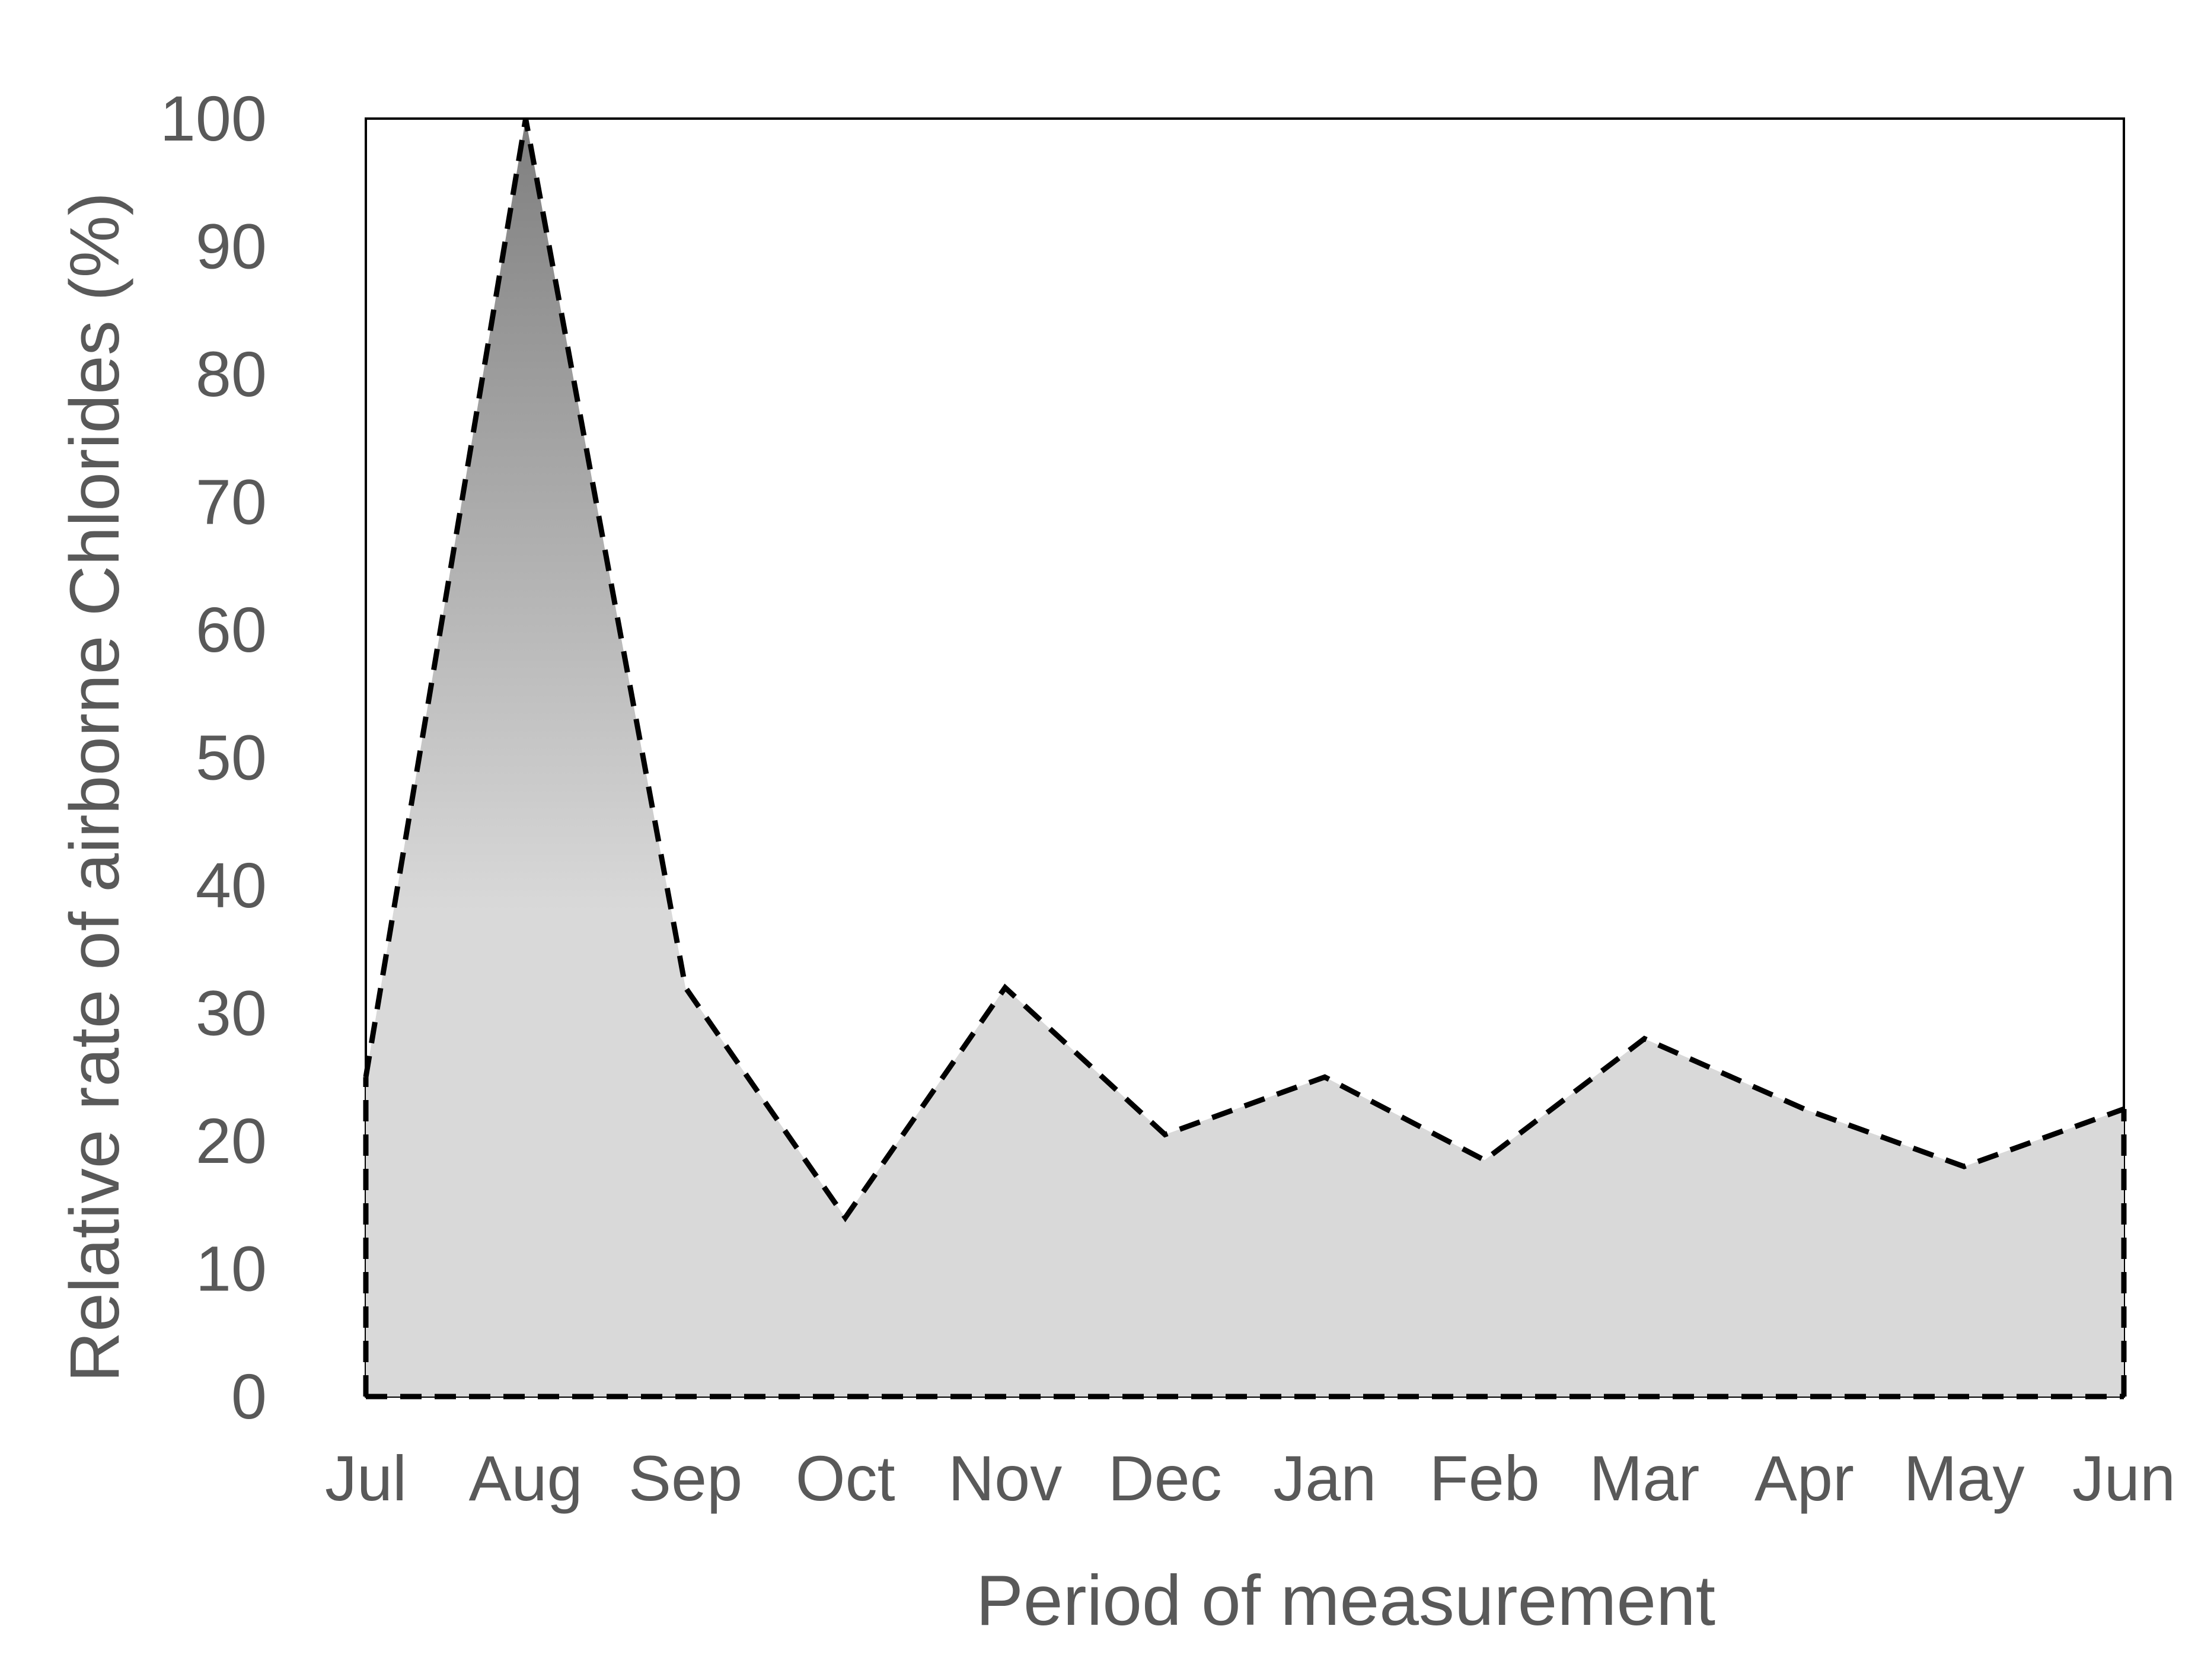 The width and height of the screenshot is (2198, 1680). Describe the element at coordinates (1644, 1478) in the screenshot. I see `x-tick-label: Mar` at that location.